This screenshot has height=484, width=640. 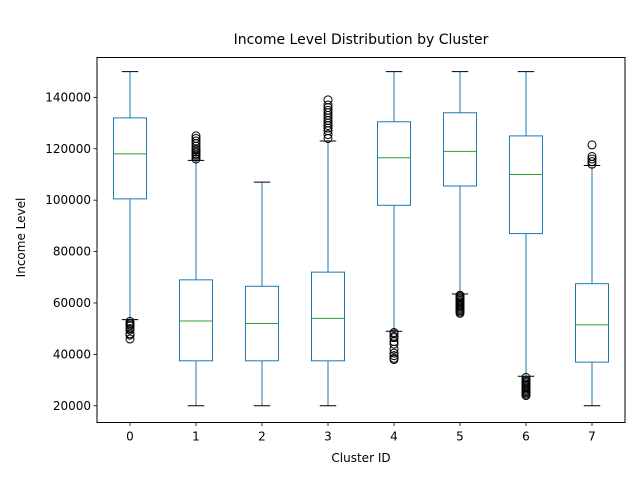 I want to click on x-tick-label: 6, so click(x=526, y=437).